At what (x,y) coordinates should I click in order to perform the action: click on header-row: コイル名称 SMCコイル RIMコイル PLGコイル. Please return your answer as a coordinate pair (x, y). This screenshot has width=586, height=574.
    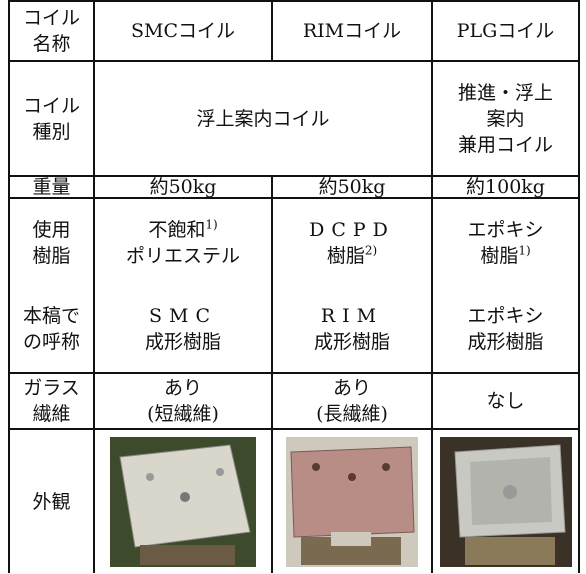
    Looking at the image, I should click on (294, 31).